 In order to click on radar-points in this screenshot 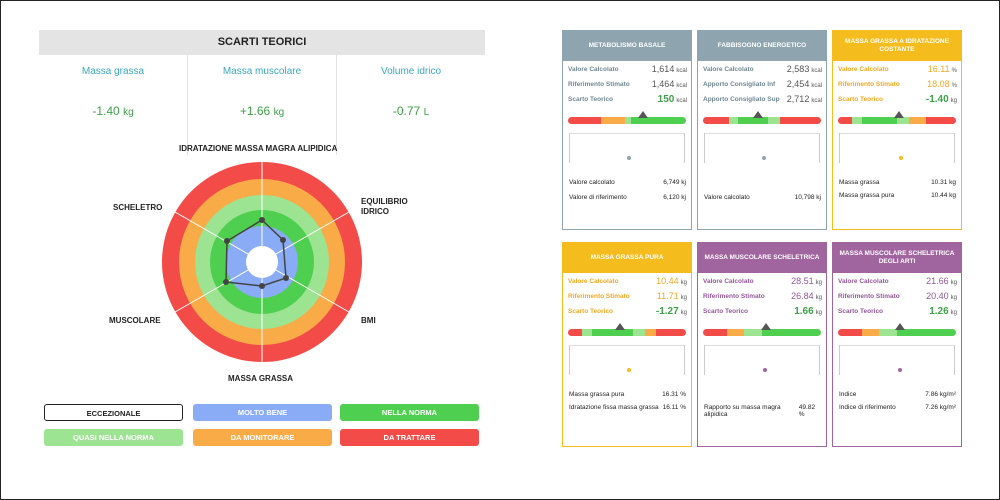, I will do `click(256, 253)`.